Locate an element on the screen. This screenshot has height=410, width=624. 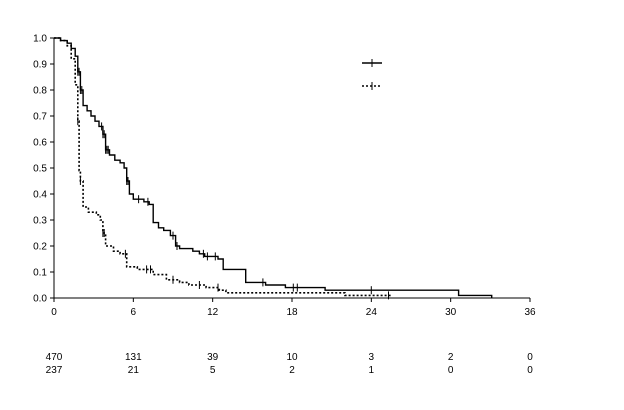
x-tick-label: 30 is located at coordinates (451, 312).